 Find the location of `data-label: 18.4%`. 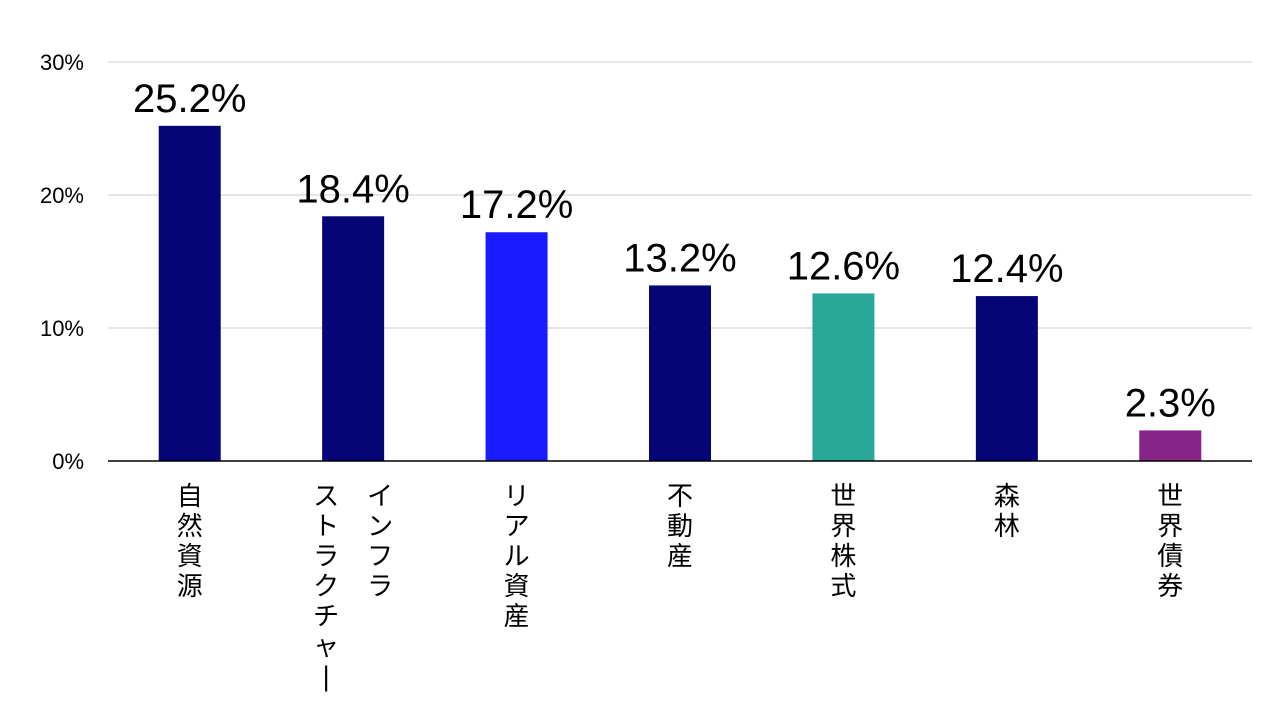

data-label: 18.4% is located at coordinates (352, 189).